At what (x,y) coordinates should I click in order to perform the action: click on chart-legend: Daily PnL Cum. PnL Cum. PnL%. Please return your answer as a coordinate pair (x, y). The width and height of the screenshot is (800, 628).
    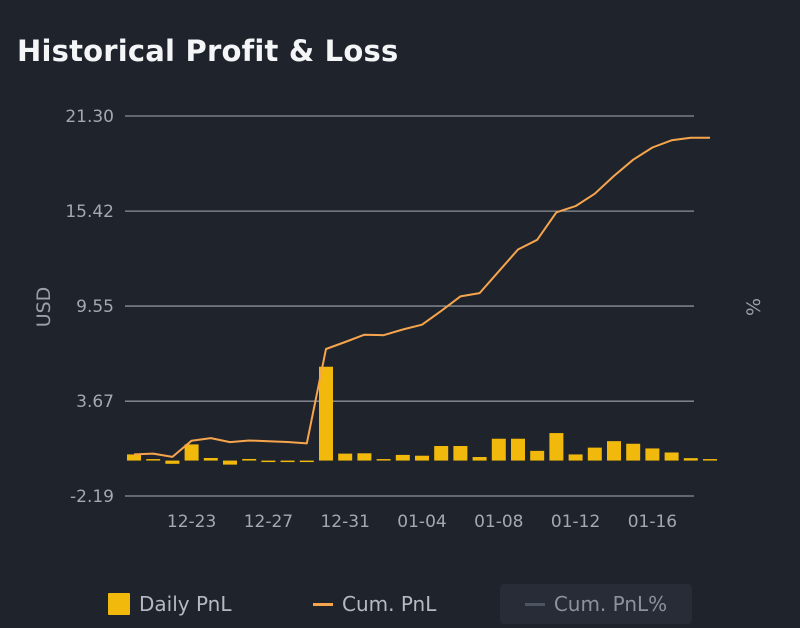
    Looking at the image, I should click on (400, 606).